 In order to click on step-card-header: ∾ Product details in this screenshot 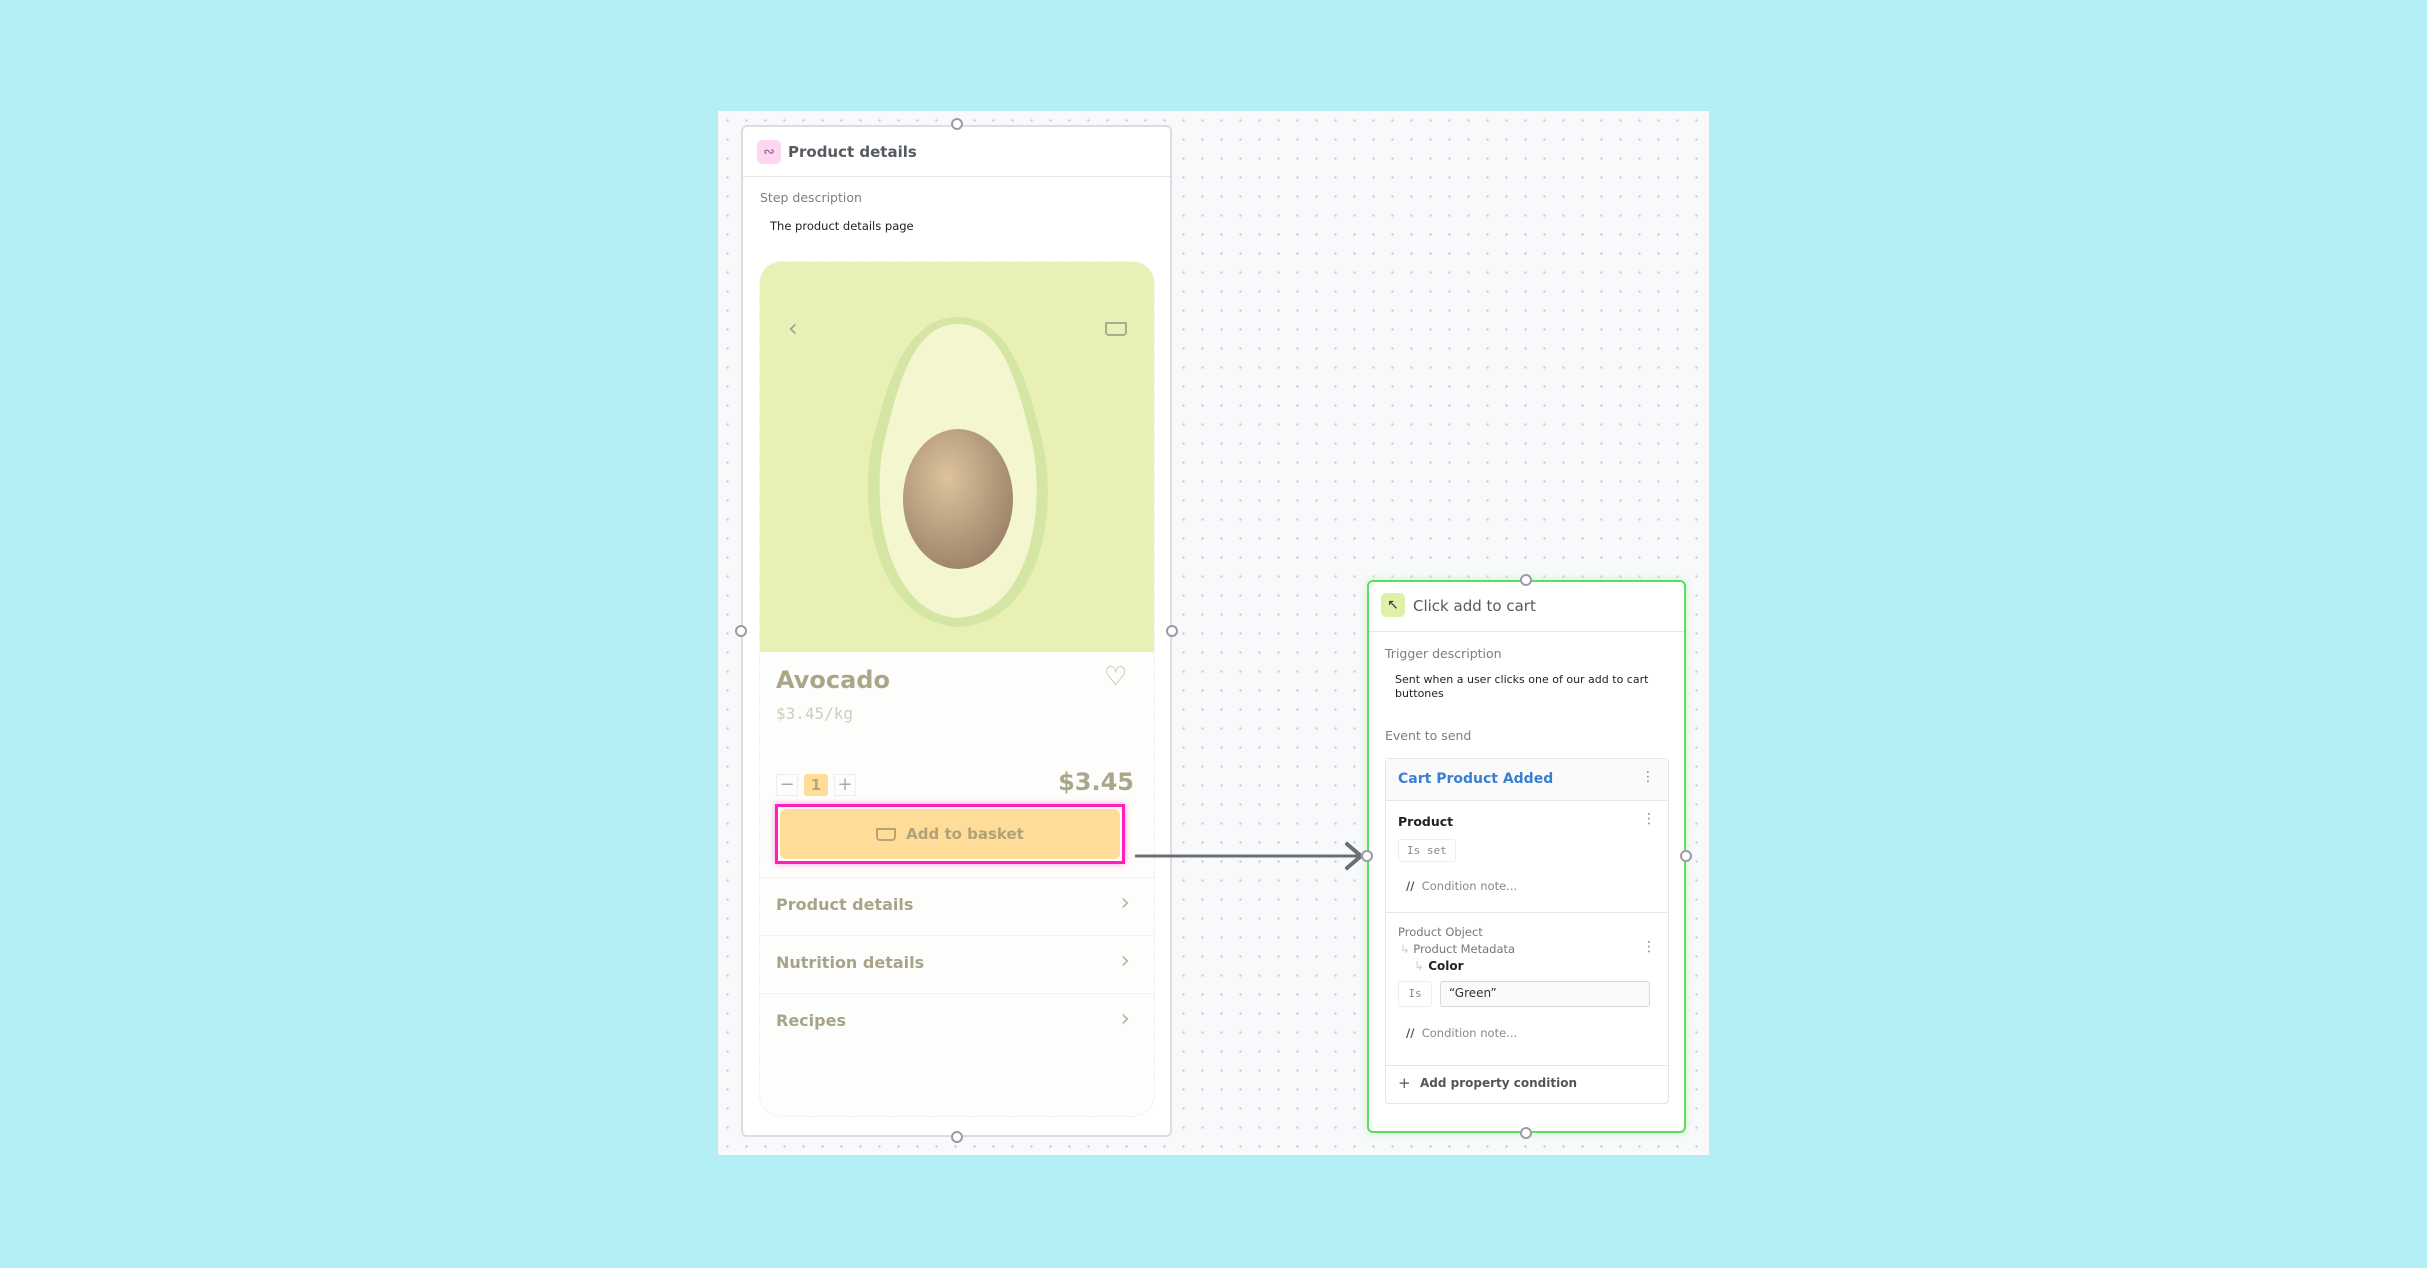, I will do `click(956, 152)`.